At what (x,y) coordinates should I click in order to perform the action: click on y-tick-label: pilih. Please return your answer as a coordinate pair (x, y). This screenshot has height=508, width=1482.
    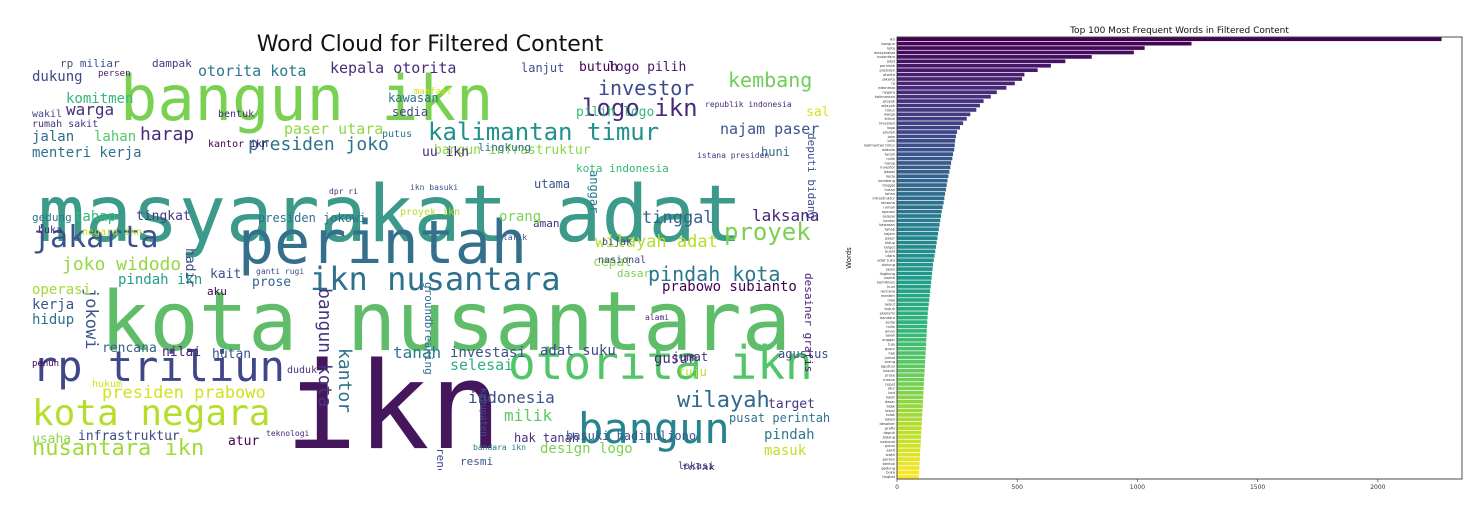
    Looking at the image, I should click on (891, 141).